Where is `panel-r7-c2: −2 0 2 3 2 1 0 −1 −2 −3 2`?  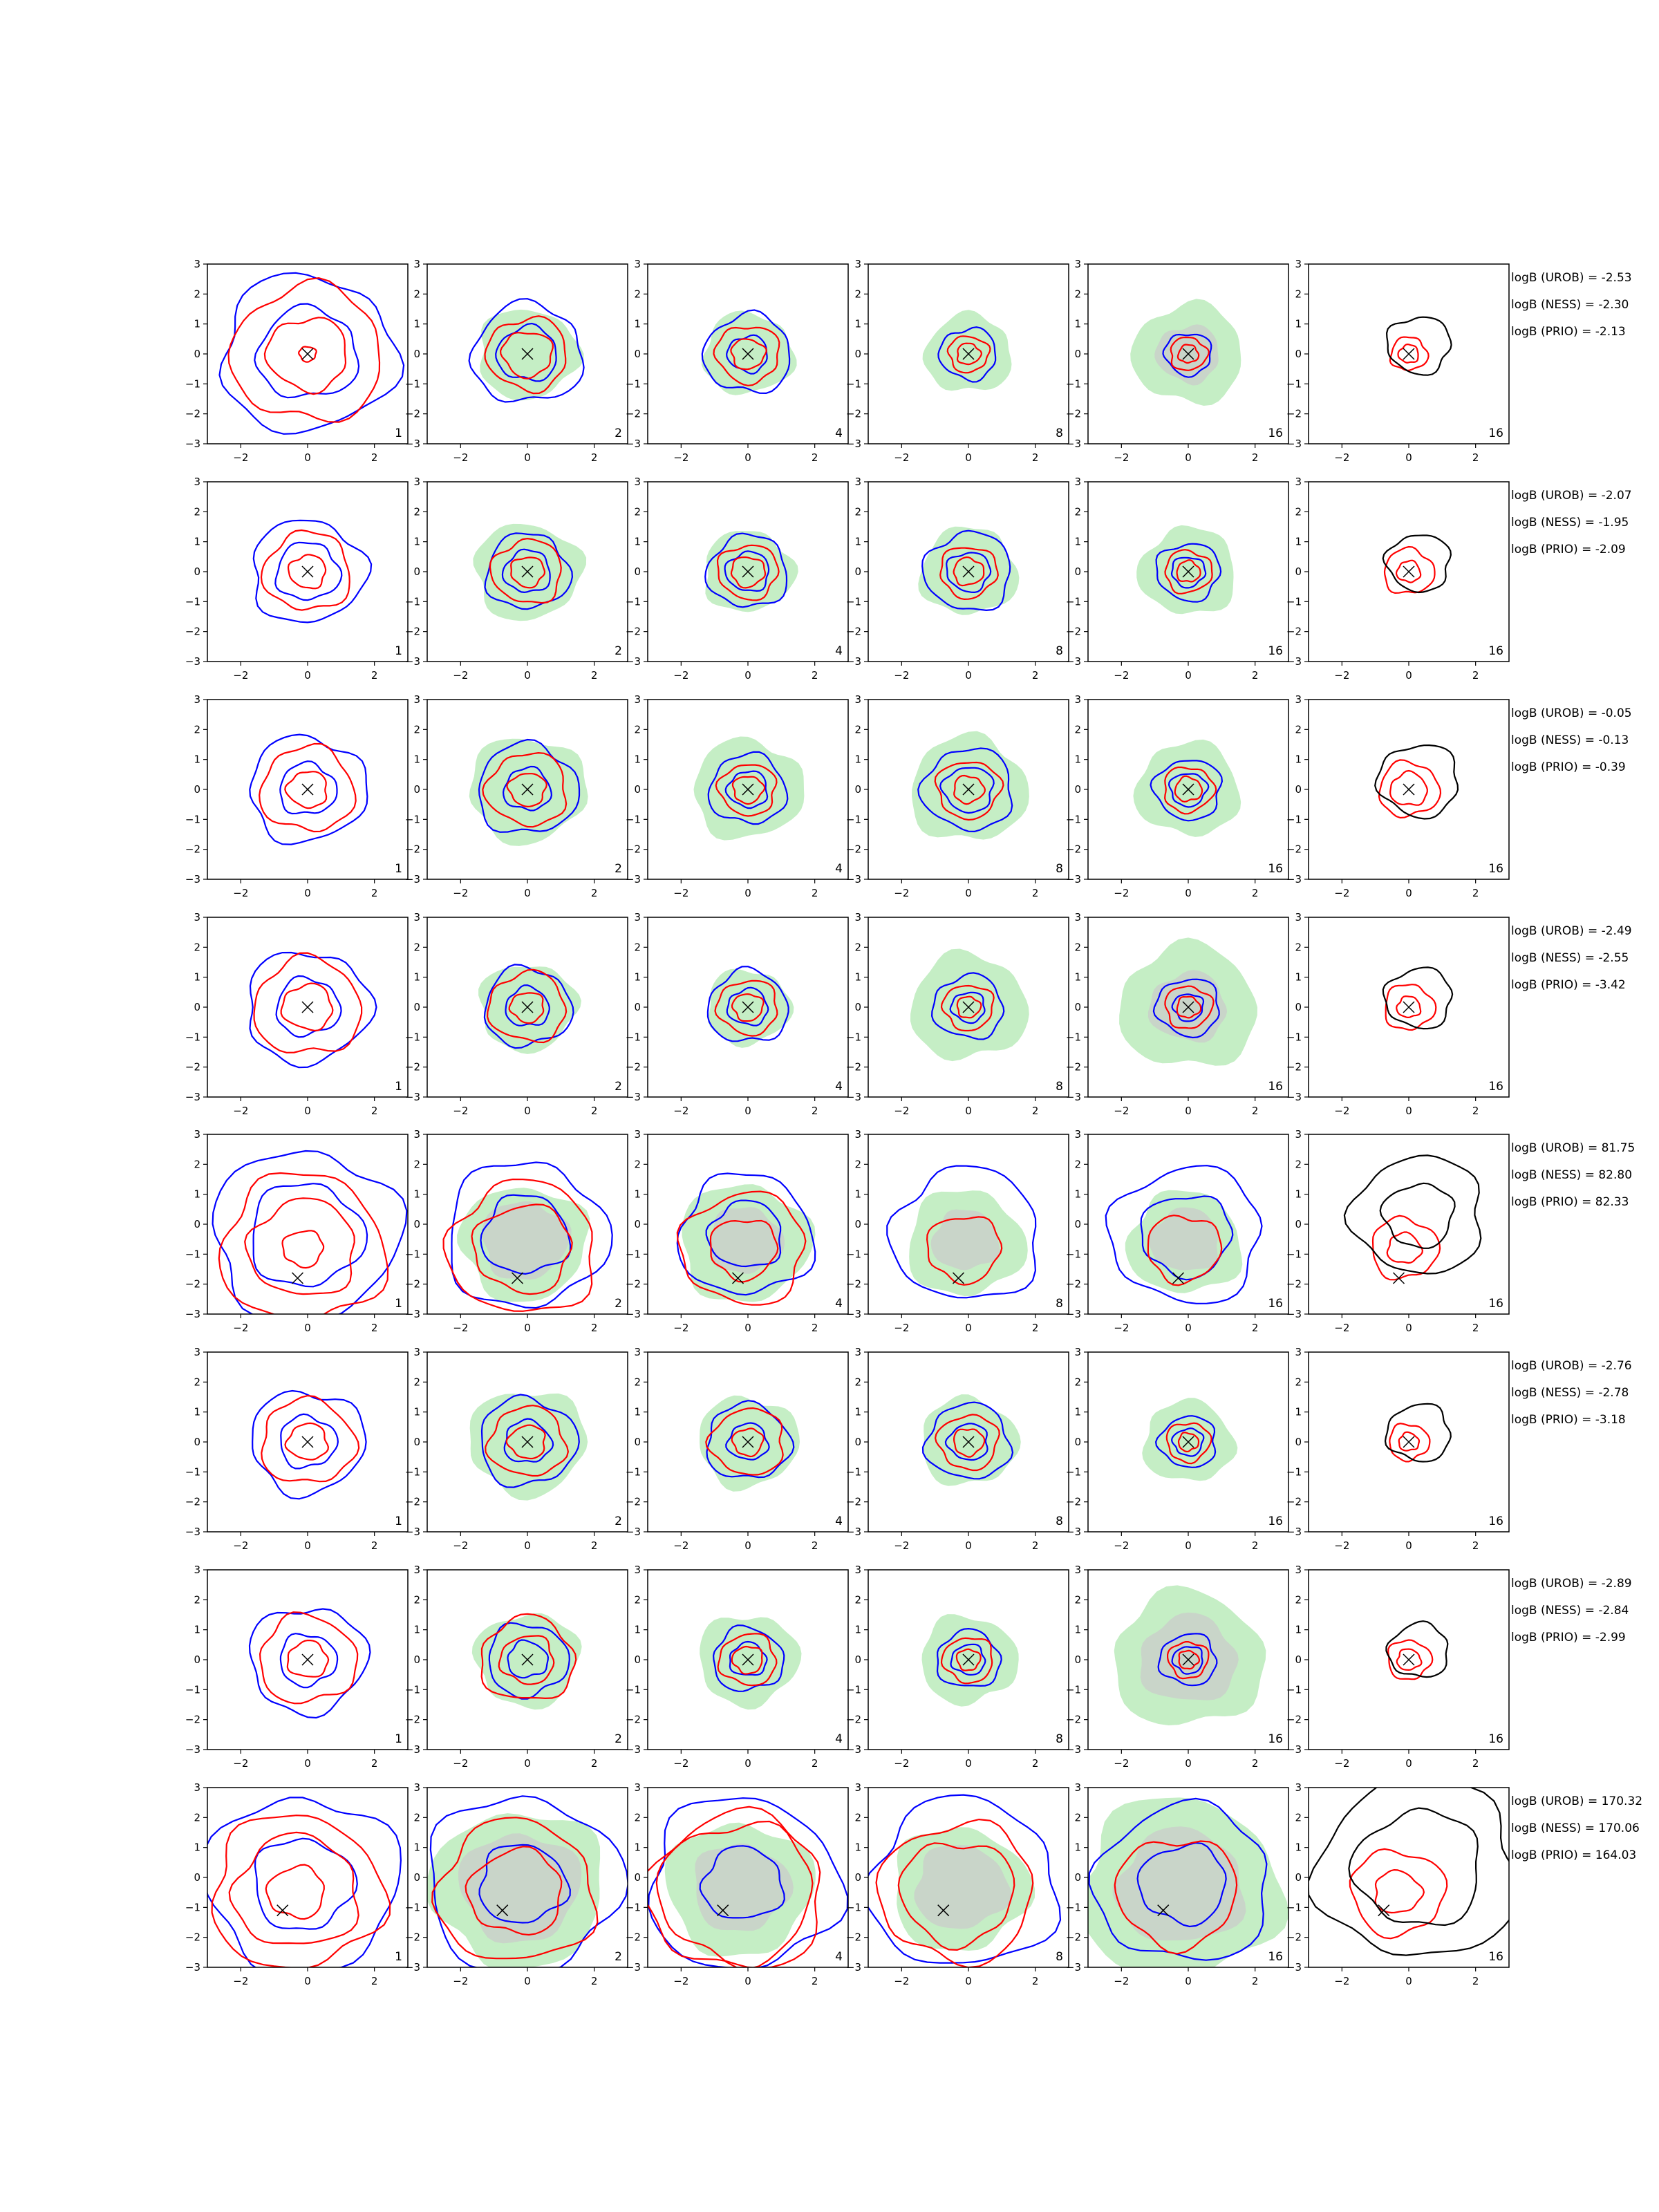 panel-r7-c2: −2 0 2 3 2 1 0 −1 −2 −3 2 is located at coordinates (516, 1667).